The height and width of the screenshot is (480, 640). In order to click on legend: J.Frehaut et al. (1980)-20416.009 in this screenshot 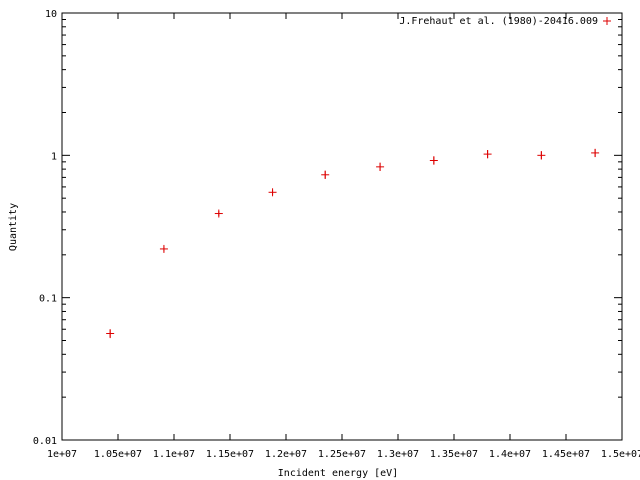, I will do `click(505, 21)`.